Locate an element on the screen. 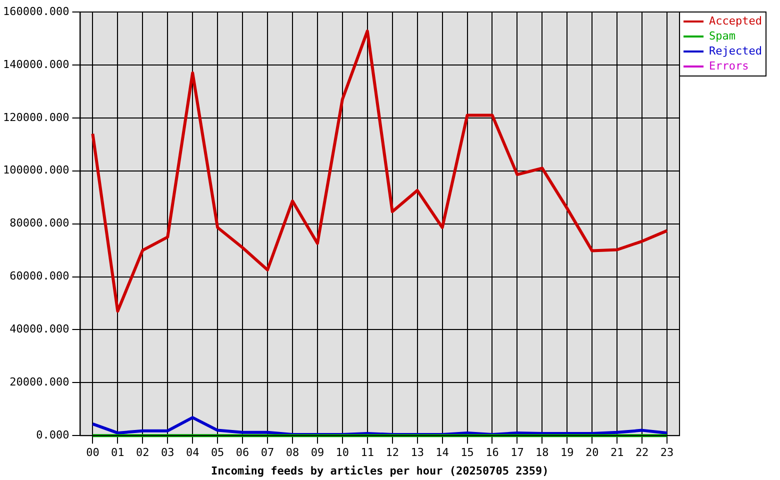 This screenshot has height=480, width=780. x-tick-label: 05 is located at coordinates (217, 453).